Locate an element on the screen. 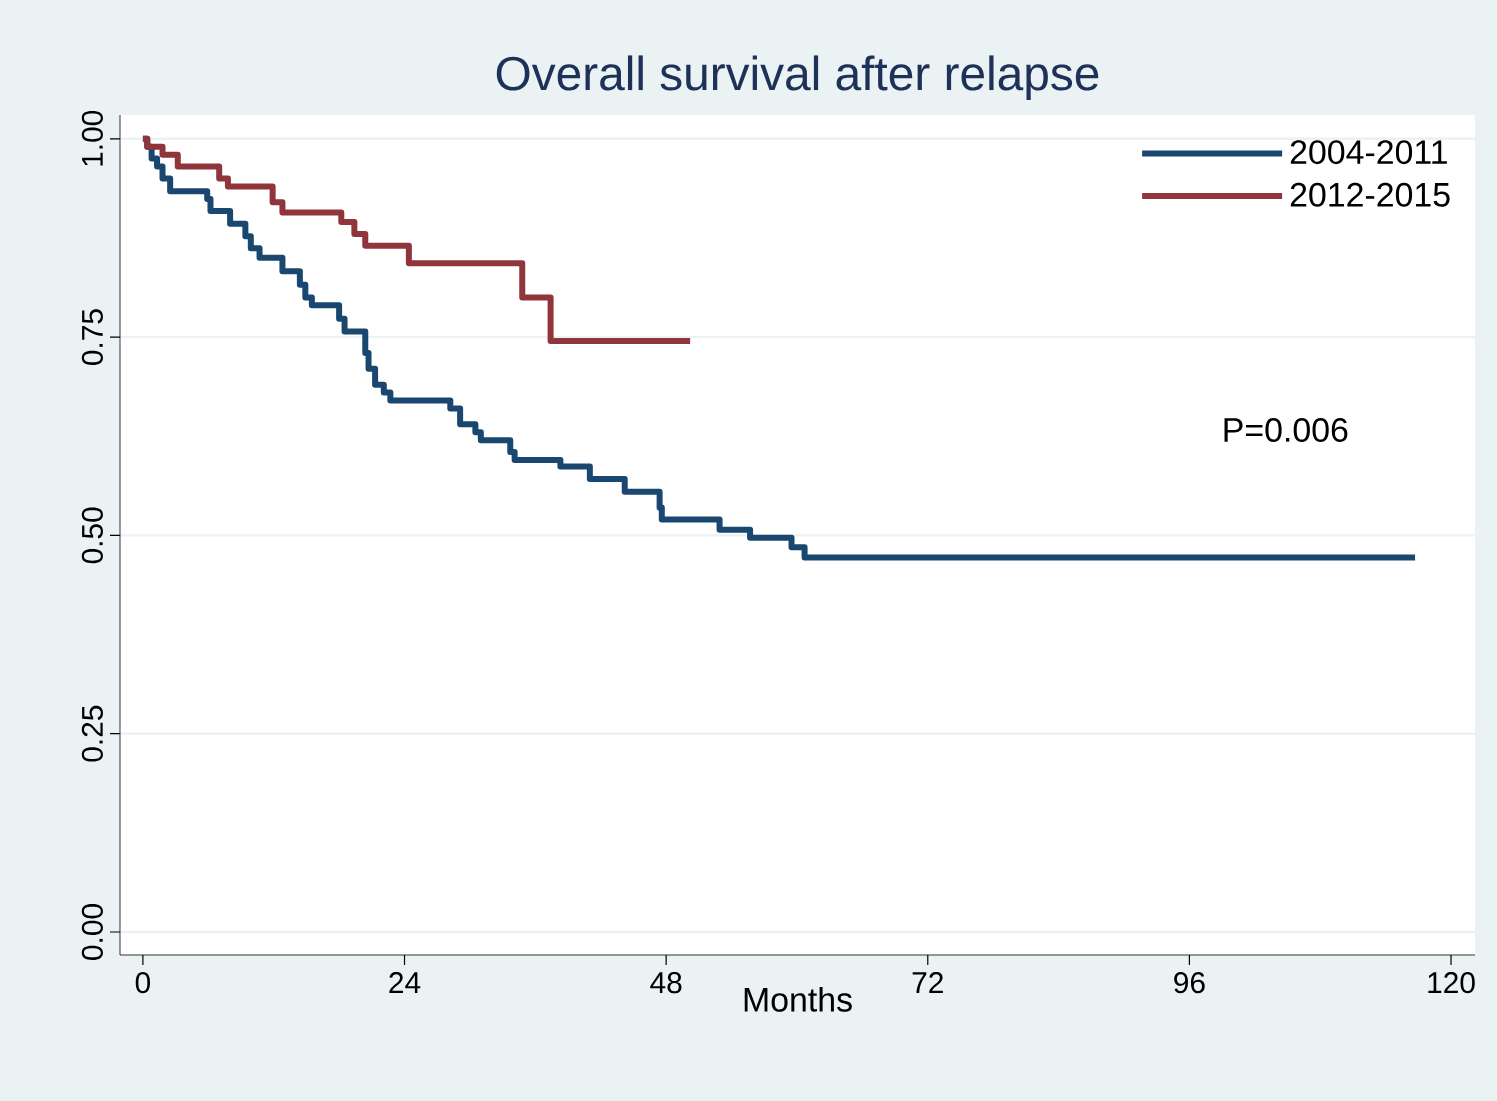 Image resolution: width=1497 pixels, height=1101 pixels. y-tick-label: 0.25 is located at coordinates (92, 733).